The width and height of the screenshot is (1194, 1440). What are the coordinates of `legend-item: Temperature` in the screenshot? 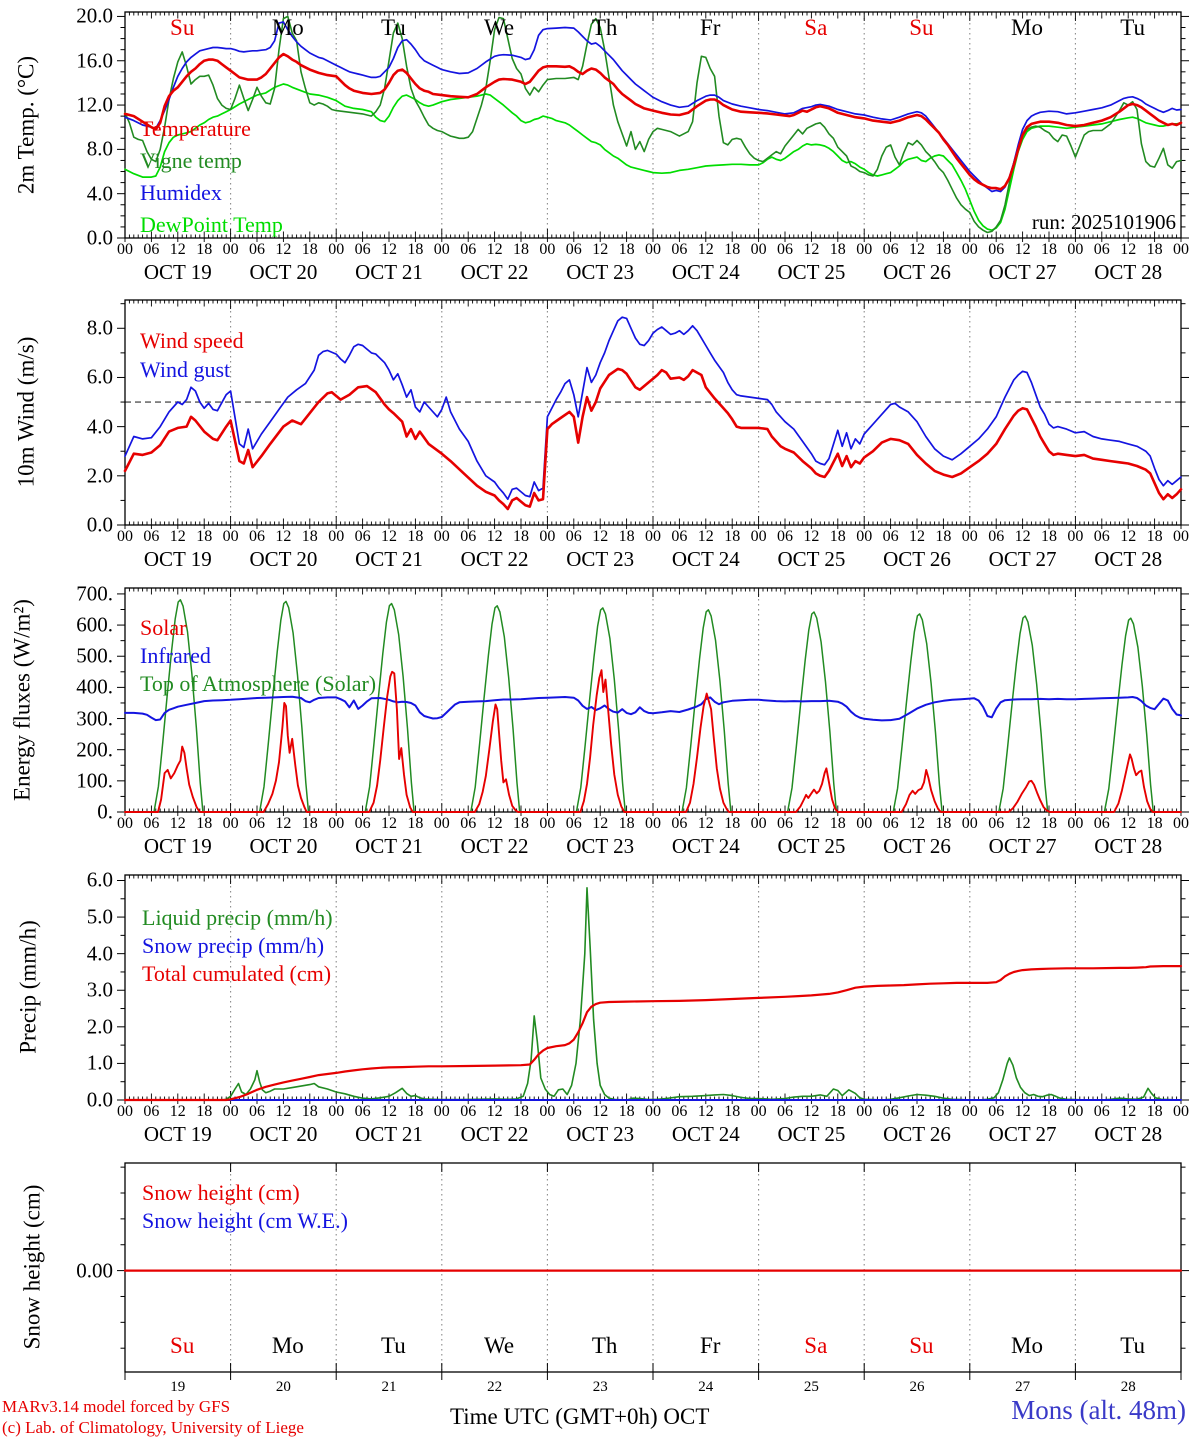 It's located at (195, 128).